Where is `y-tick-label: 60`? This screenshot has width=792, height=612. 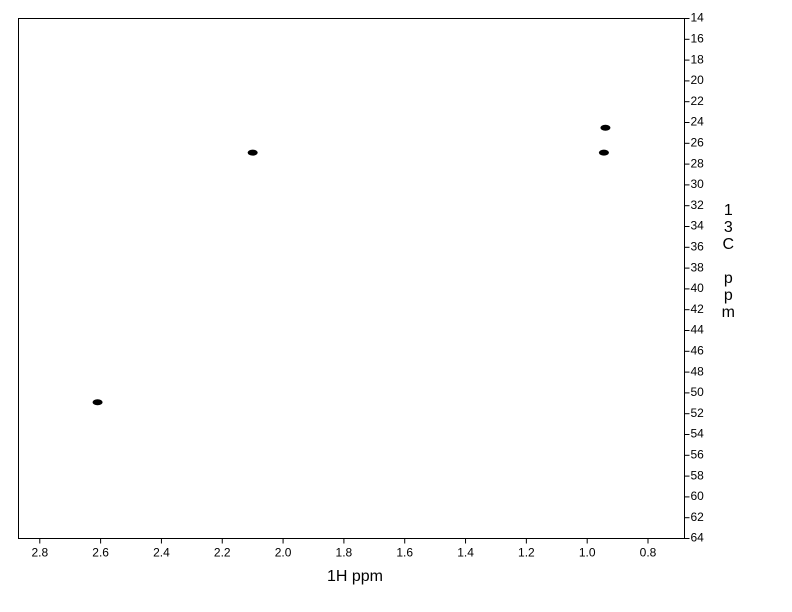
y-tick-label: 60 is located at coordinates (698, 496).